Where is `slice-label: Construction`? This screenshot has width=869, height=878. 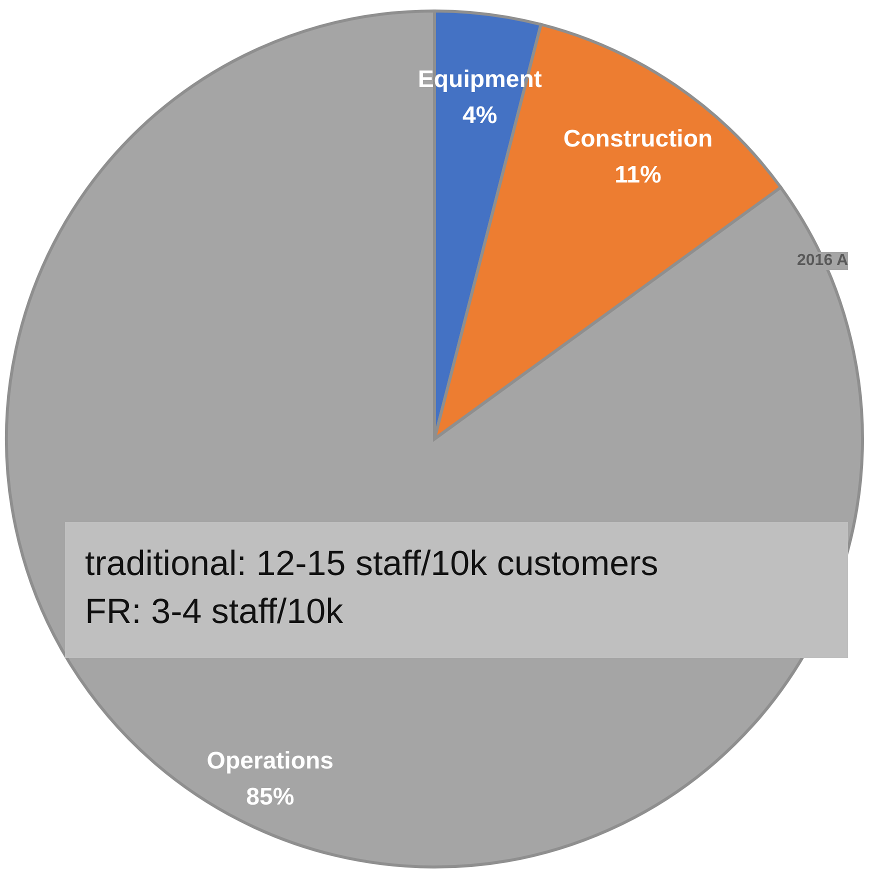
slice-label: Construction is located at coordinates (638, 139).